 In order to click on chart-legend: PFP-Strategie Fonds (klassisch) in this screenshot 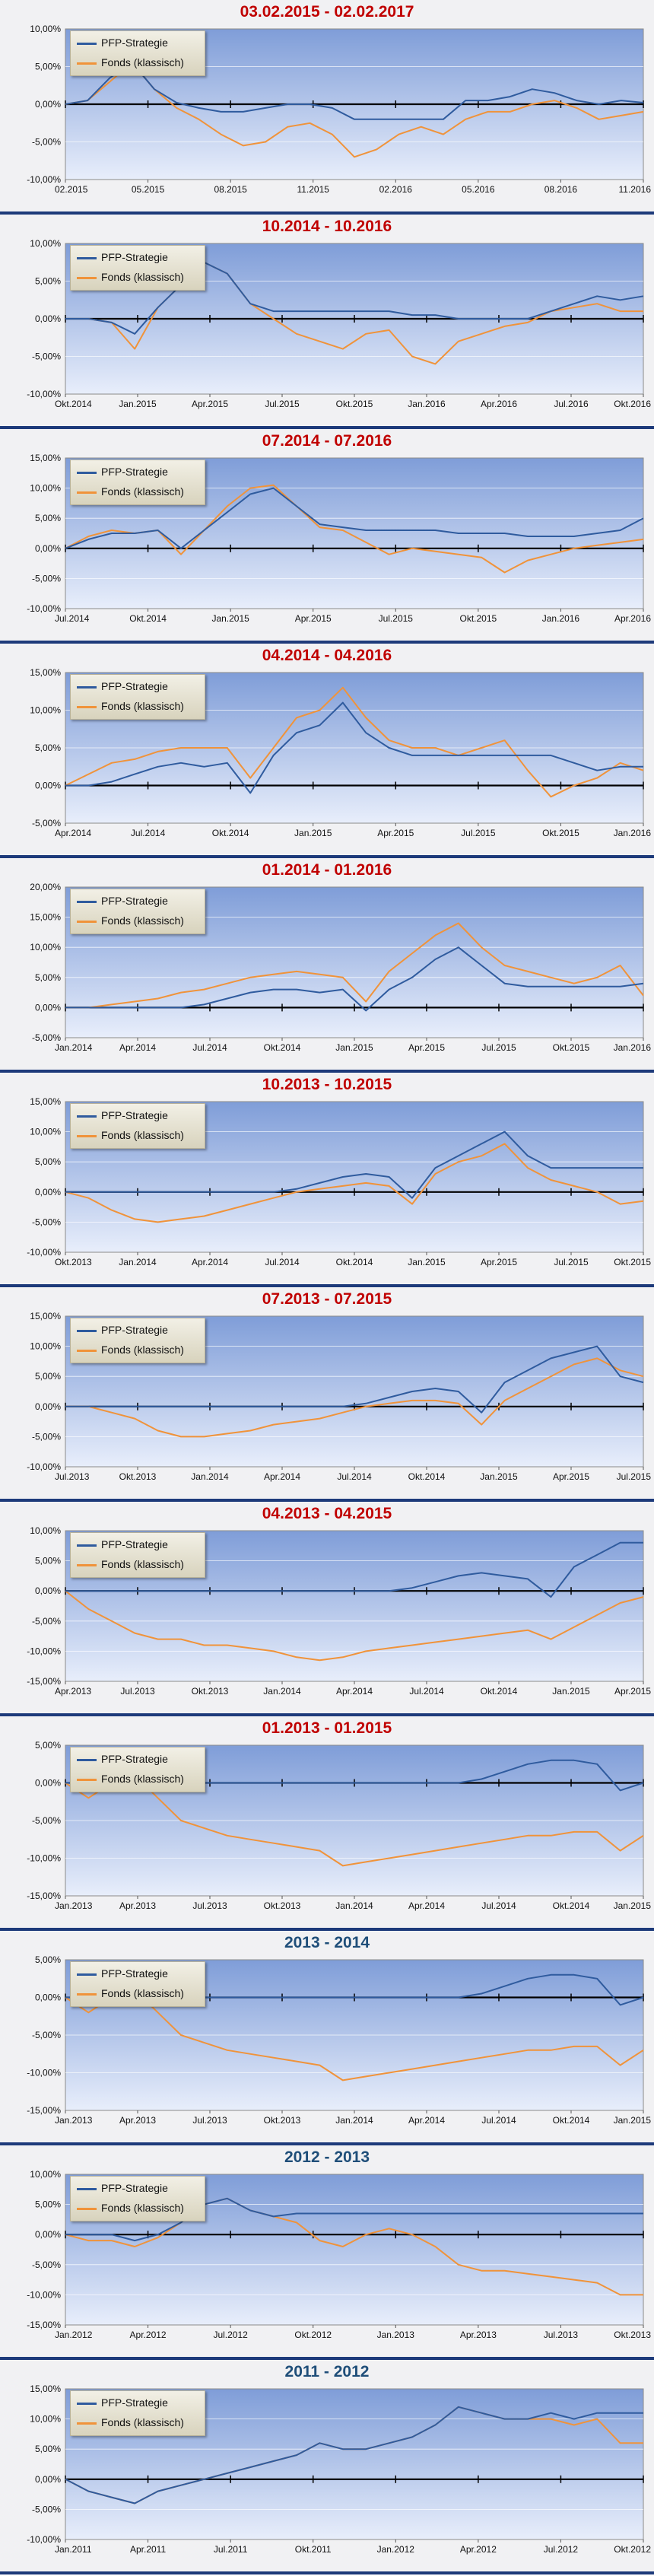, I will do `click(137, 268)`.